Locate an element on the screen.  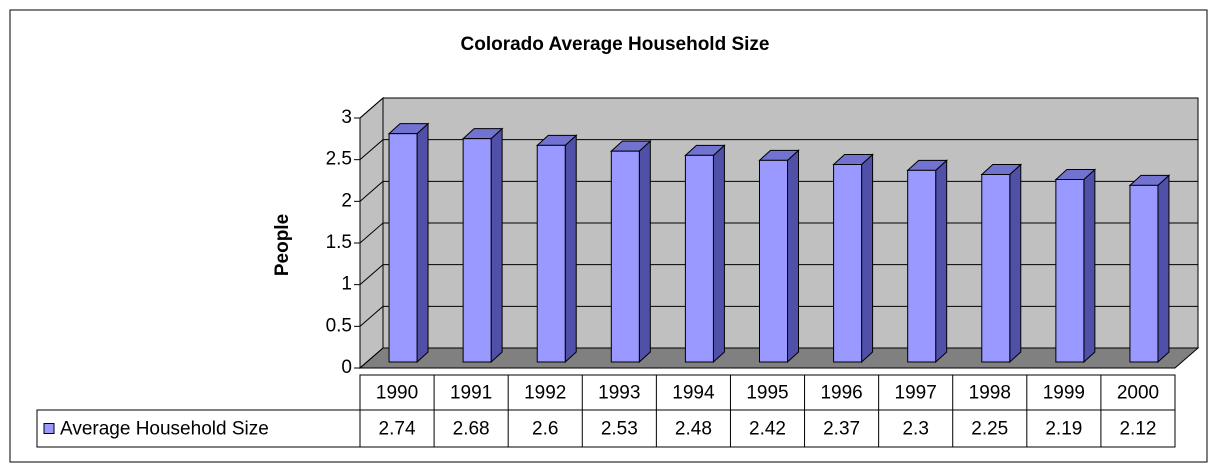
x-tick-label: 1995 is located at coordinates (767, 393).